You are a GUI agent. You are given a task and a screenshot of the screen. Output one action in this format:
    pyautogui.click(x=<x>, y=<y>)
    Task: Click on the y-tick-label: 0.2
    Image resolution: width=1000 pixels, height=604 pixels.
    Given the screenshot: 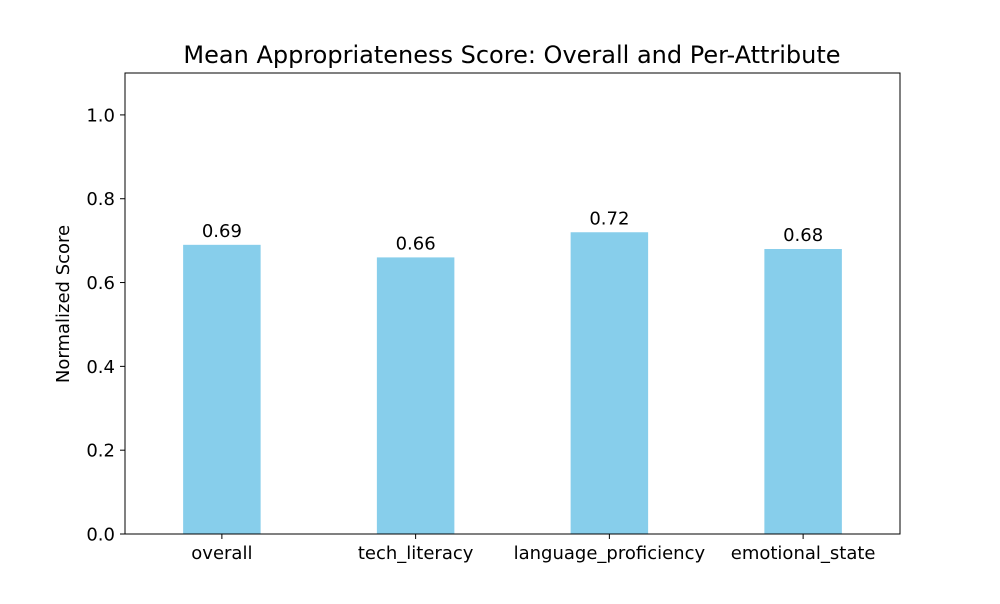 What is the action you would take?
    pyautogui.click(x=100, y=451)
    